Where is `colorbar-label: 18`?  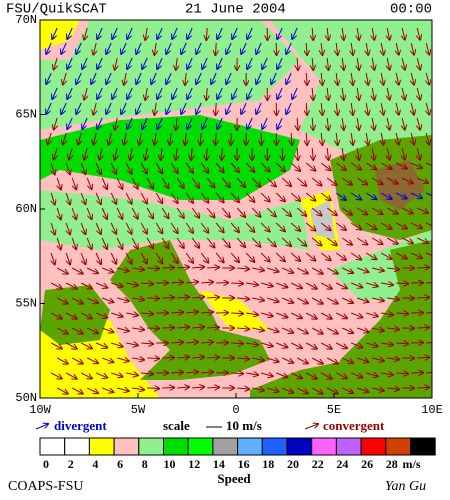 colorbar-label: 18 is located at coordinates (268, 464).